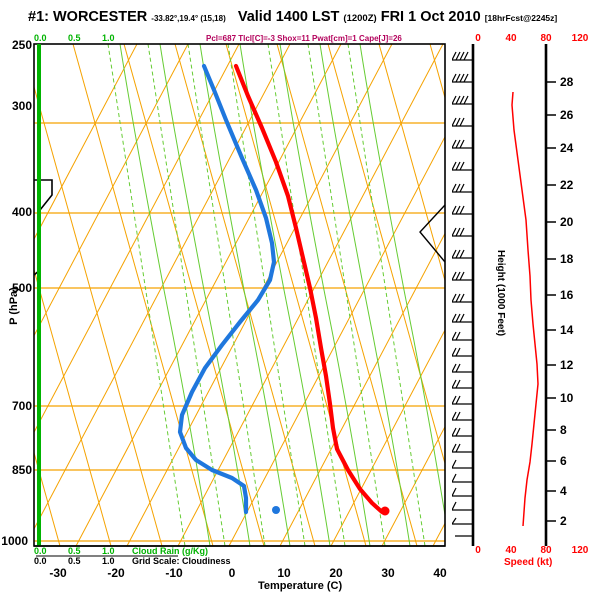  Describe the element at coordinates (284, 573) in the screenshot. I see `temperature-tick-10: 10` at that location.